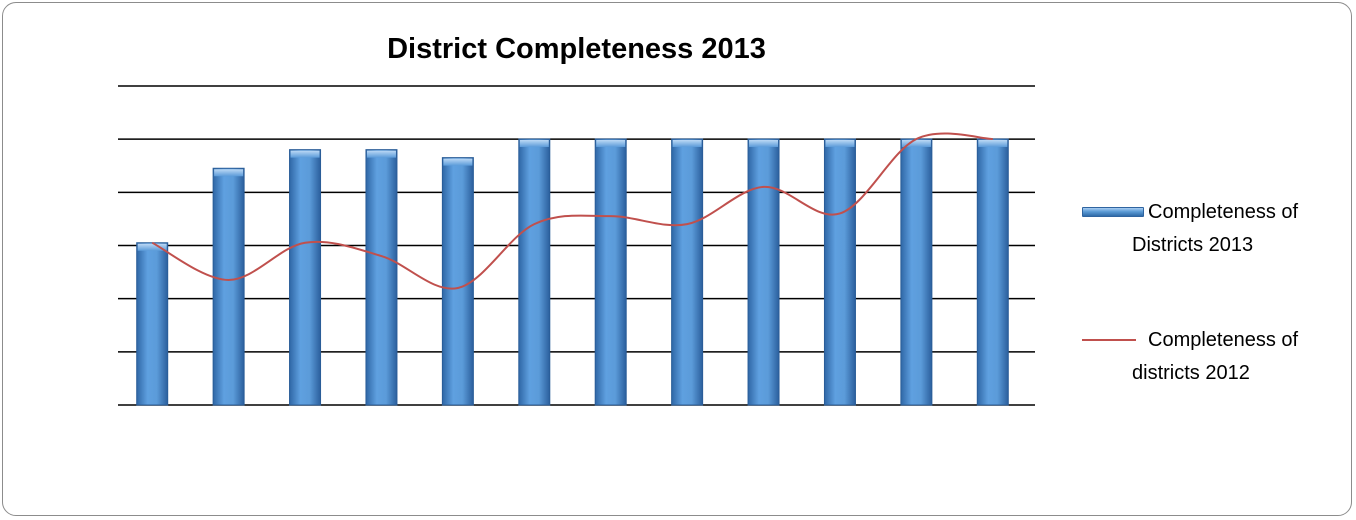 The width and height of the screenshot is (1356, 520). What do you see at coordinates (1109, 340) in the screenshot?
I see `legend-line-swatch` at bounding box center [1109, 340].